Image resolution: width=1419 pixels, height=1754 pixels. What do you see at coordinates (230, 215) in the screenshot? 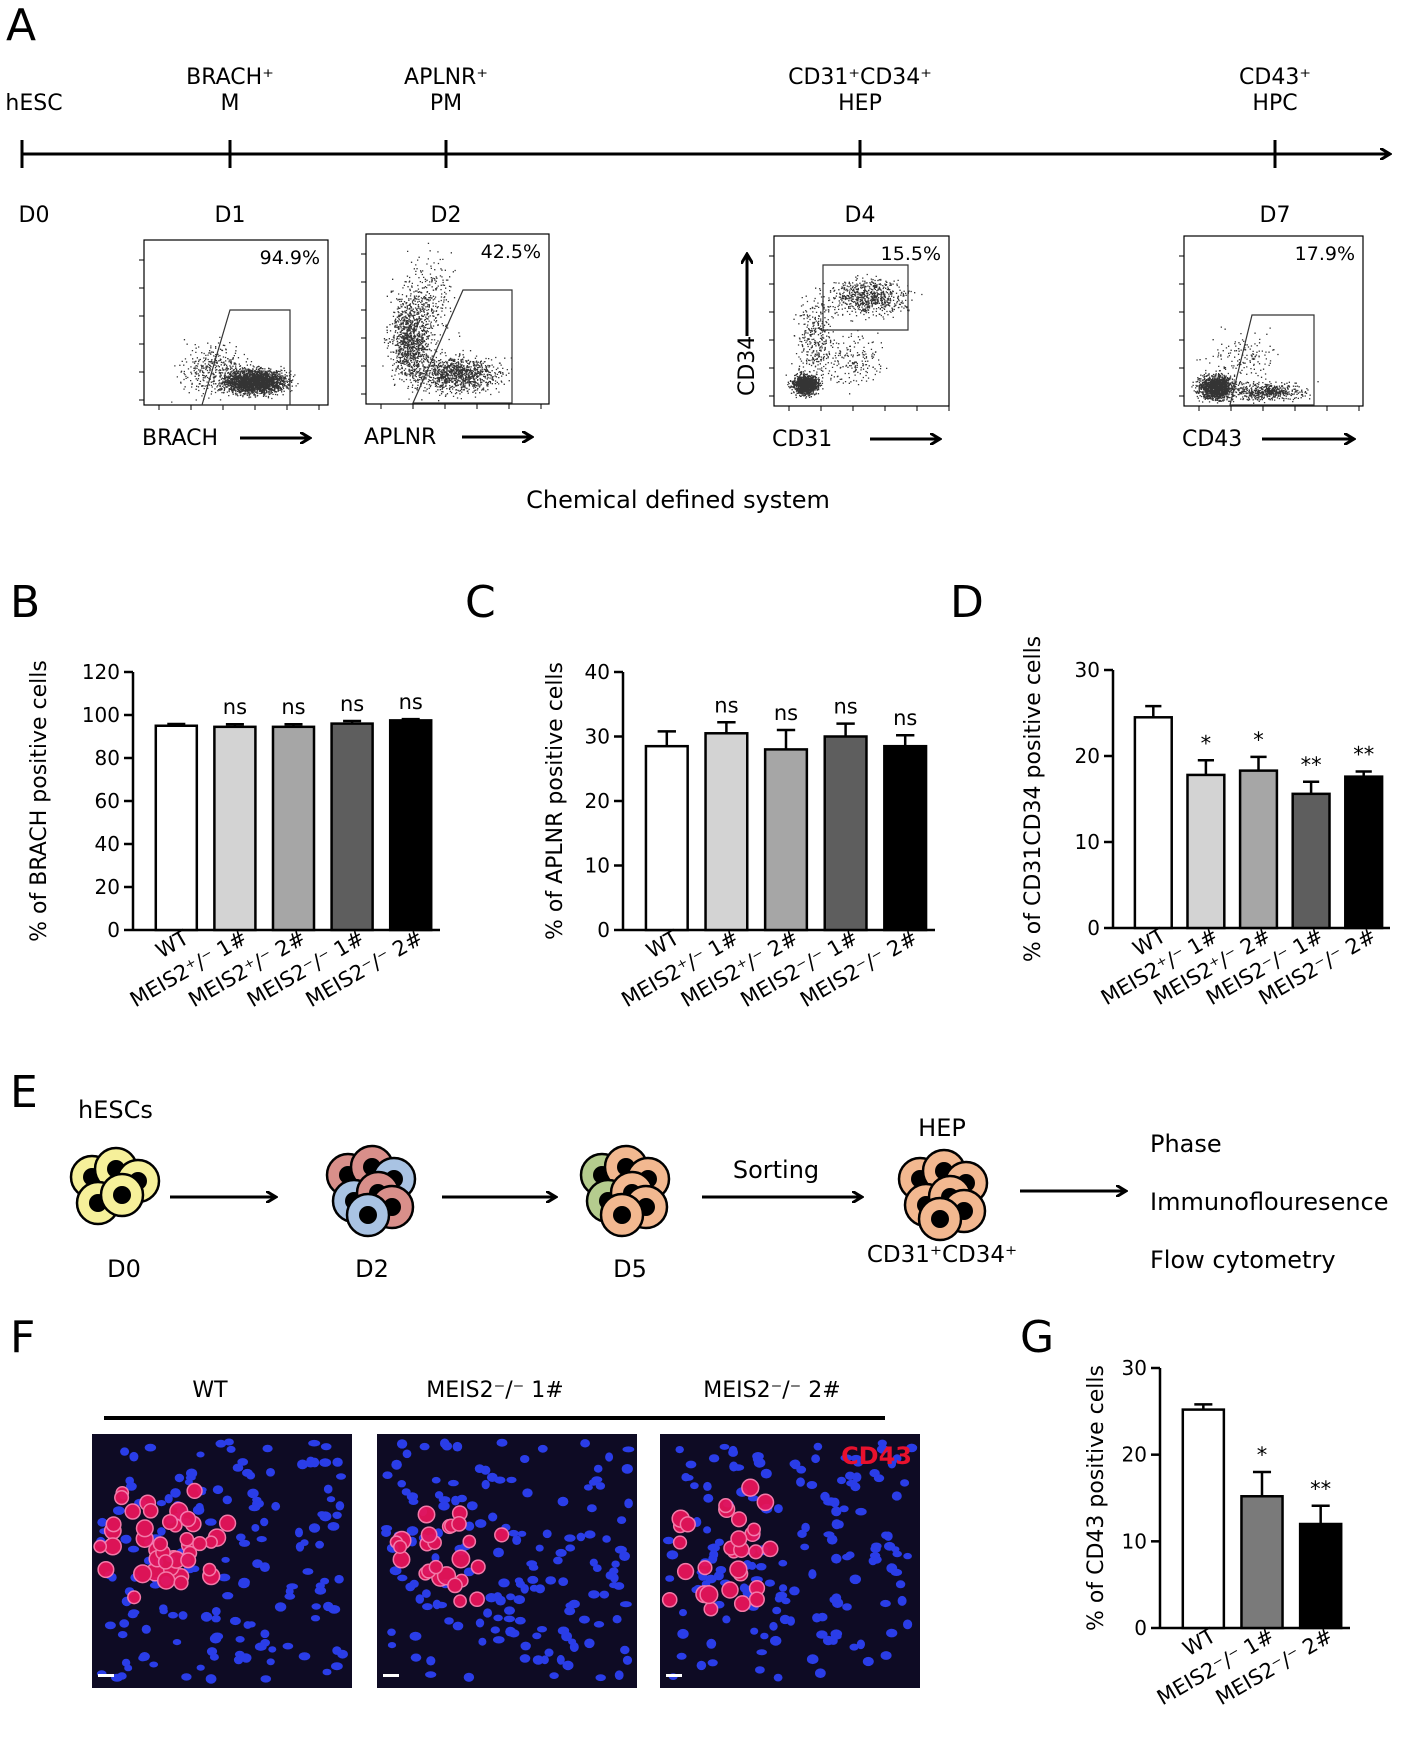
I see `stage-day-label: D1` at bounding box center [230, 215].